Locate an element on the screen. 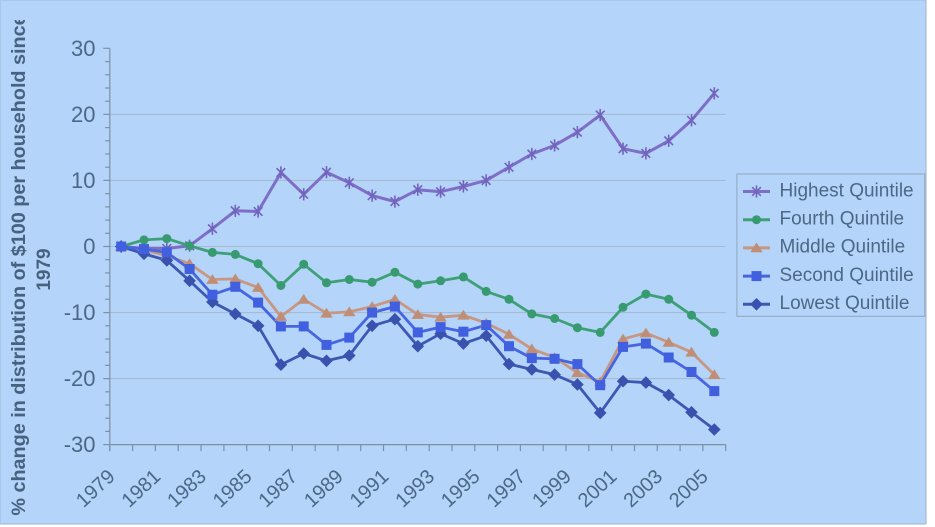 This screenshot has width=935, height=527. svg-text: Fourth Quintile is located at coordinates (842, 219).